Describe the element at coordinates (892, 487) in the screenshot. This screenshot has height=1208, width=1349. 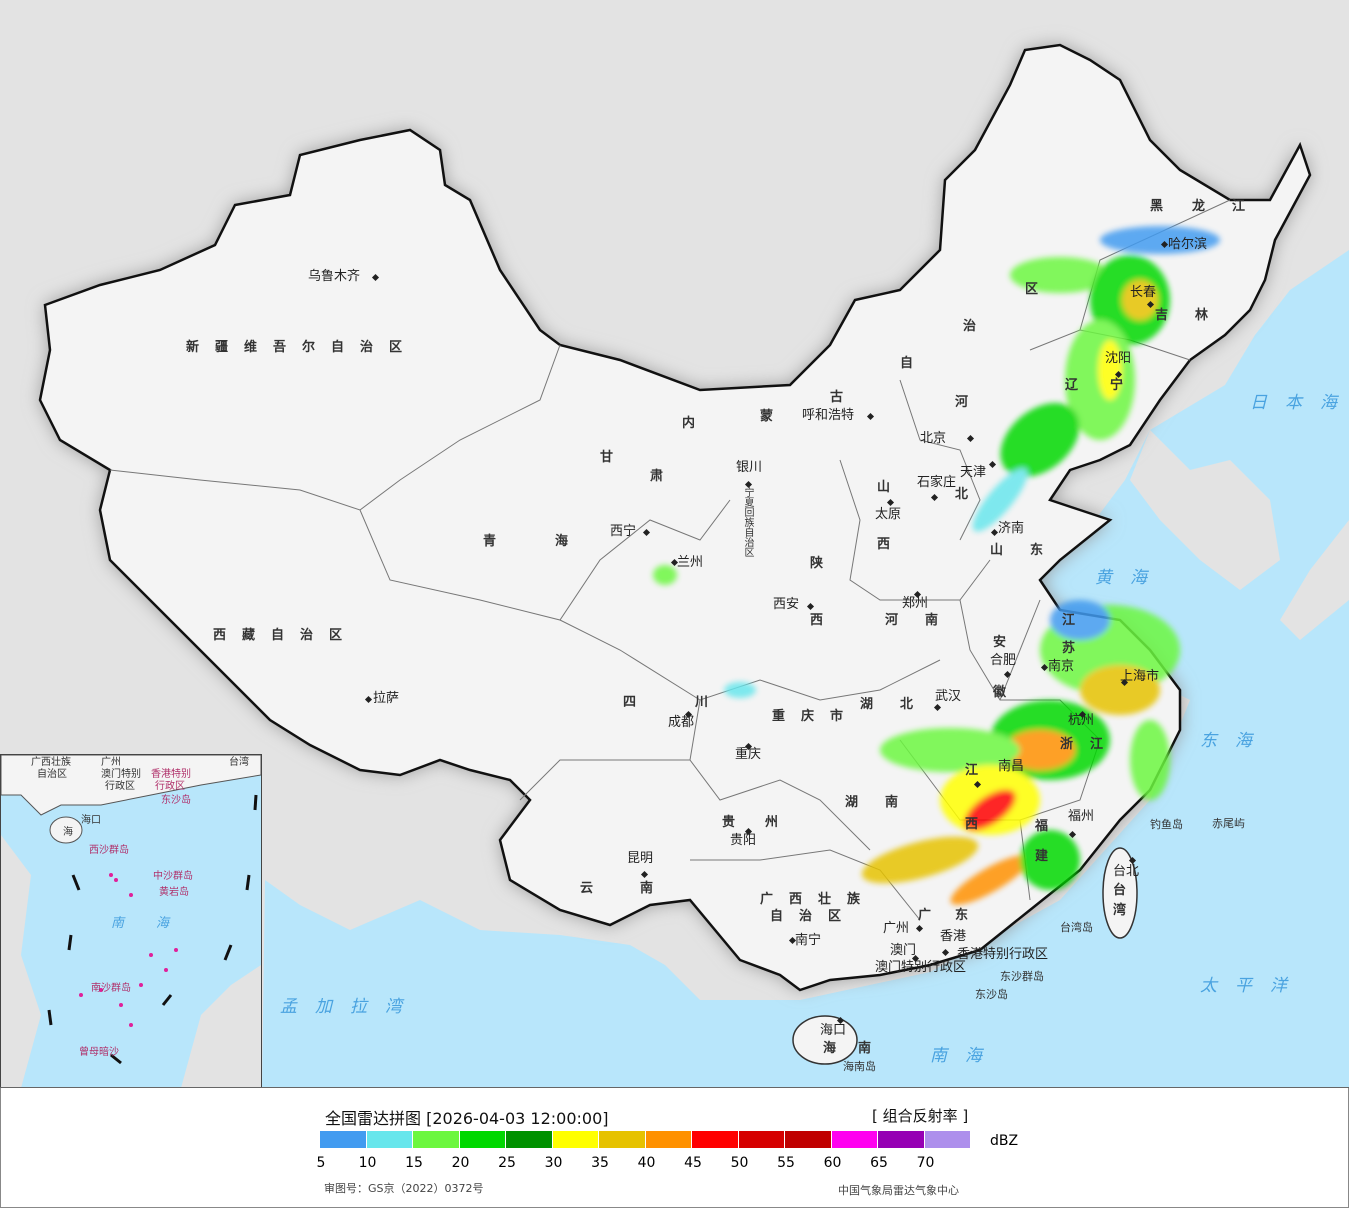
I see `map-label: 山` at that location.